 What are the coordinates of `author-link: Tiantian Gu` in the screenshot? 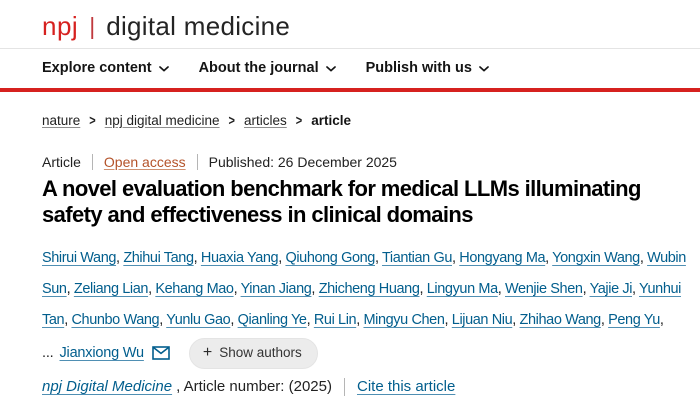 It's located at (417, 257).